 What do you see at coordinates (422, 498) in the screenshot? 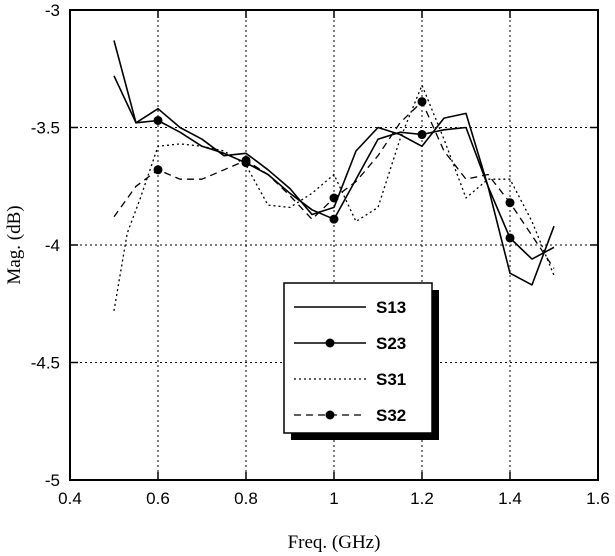
I see `x-tick-label: 1.2` at bounding box center [422, 498].